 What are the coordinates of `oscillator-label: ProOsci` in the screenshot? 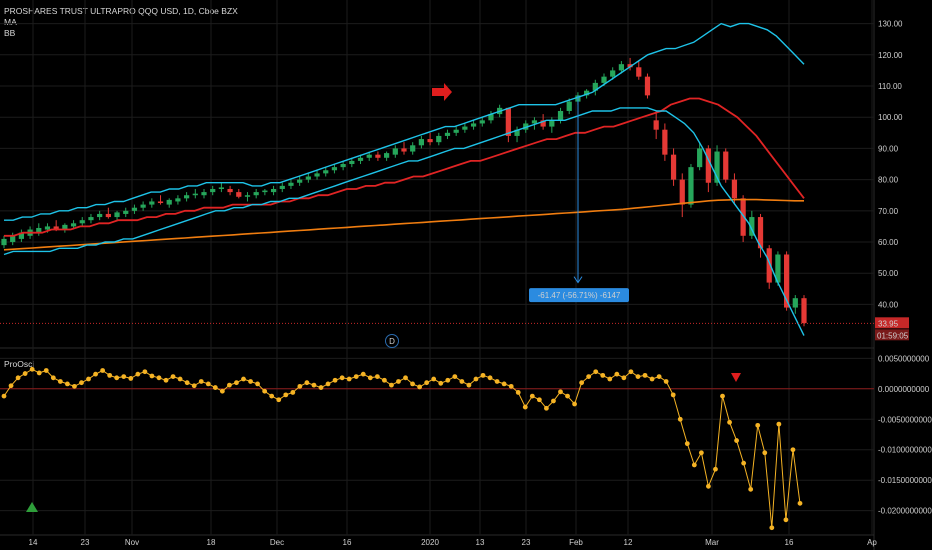 It's located at (19, 364).